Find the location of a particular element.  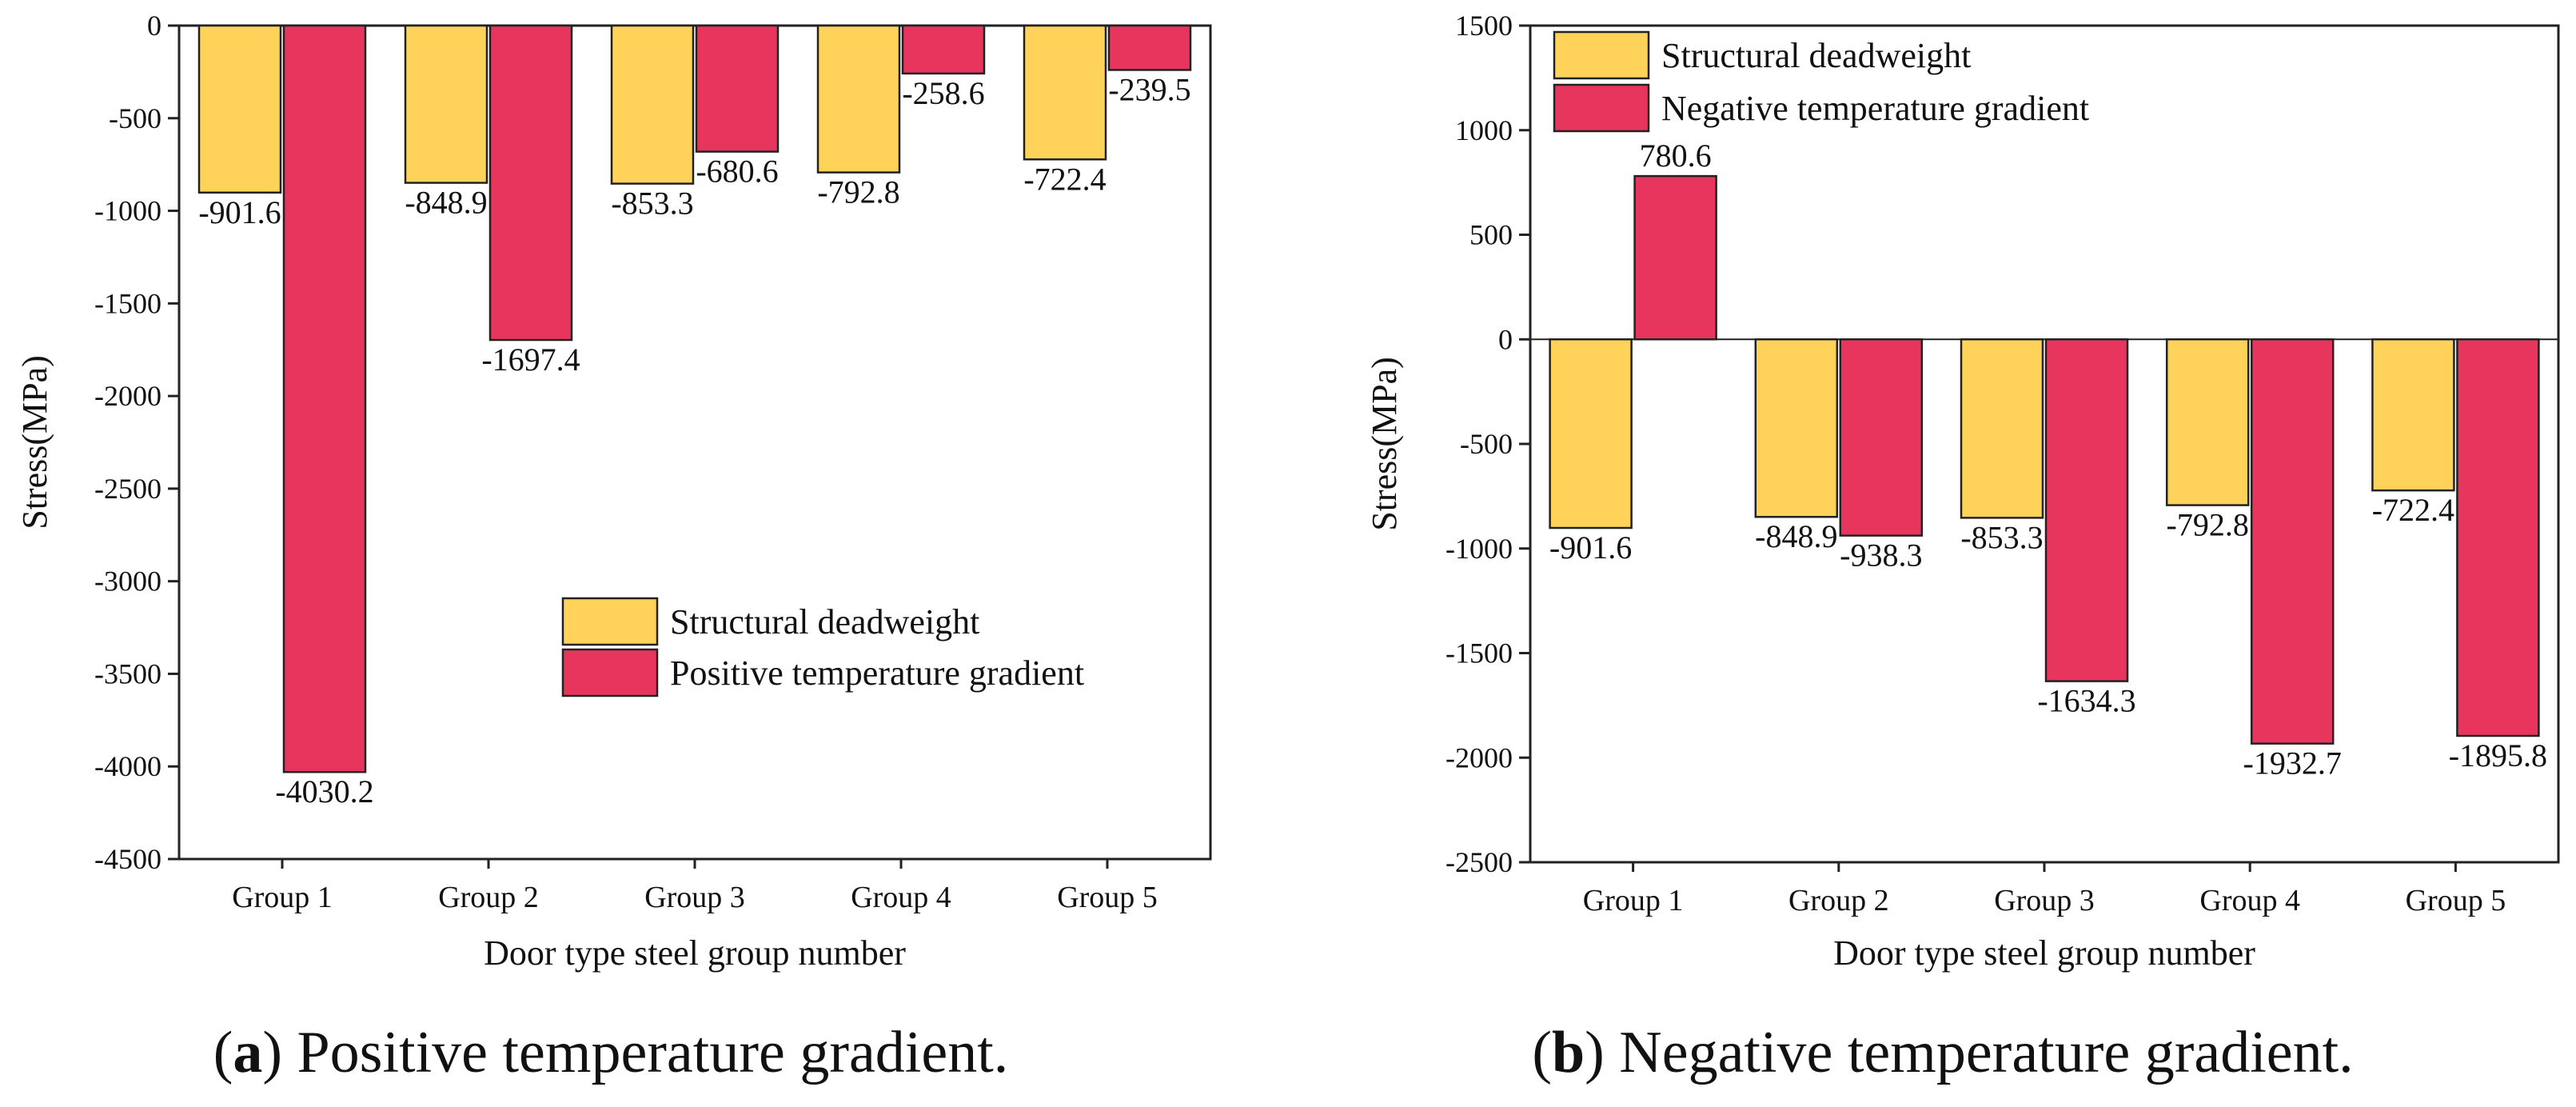

data-label: -1932.7 is located at coordinates (2293, 763).